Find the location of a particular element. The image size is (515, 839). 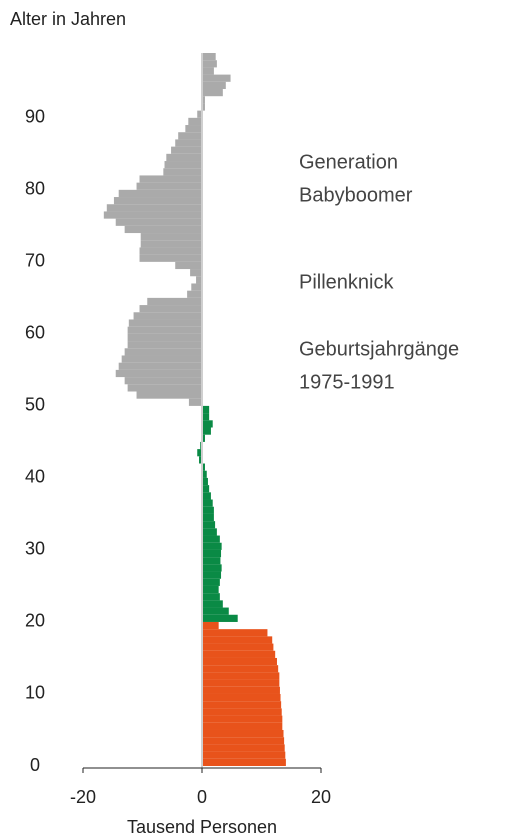

y-tick-label: 50 is located at coordinates (35, 405).